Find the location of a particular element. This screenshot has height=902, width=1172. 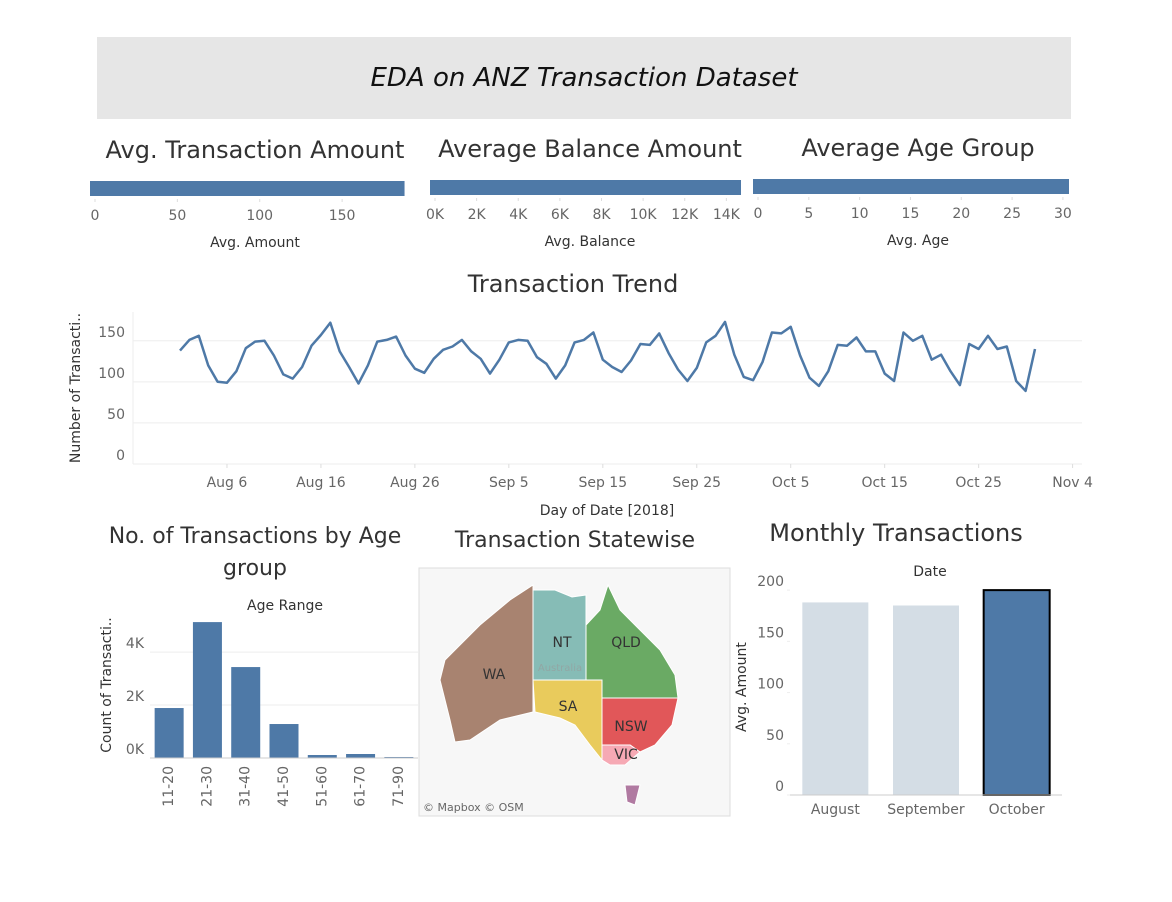

state-label: NSW is located at coordinates (630, 727).